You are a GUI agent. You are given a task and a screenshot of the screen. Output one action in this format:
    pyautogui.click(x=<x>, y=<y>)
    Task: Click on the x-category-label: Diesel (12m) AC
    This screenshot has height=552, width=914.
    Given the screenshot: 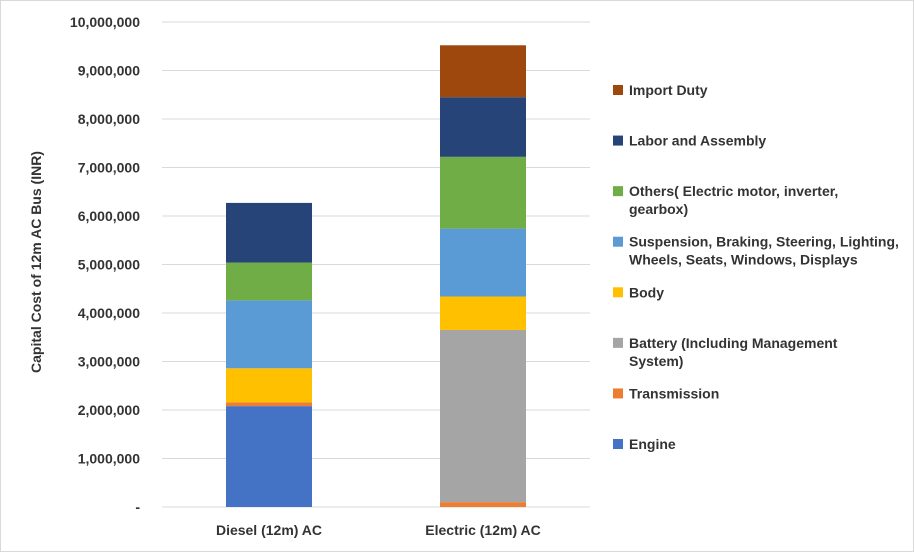 What is the action you would take?
    pyautogui.click(x=269, y=530)
    